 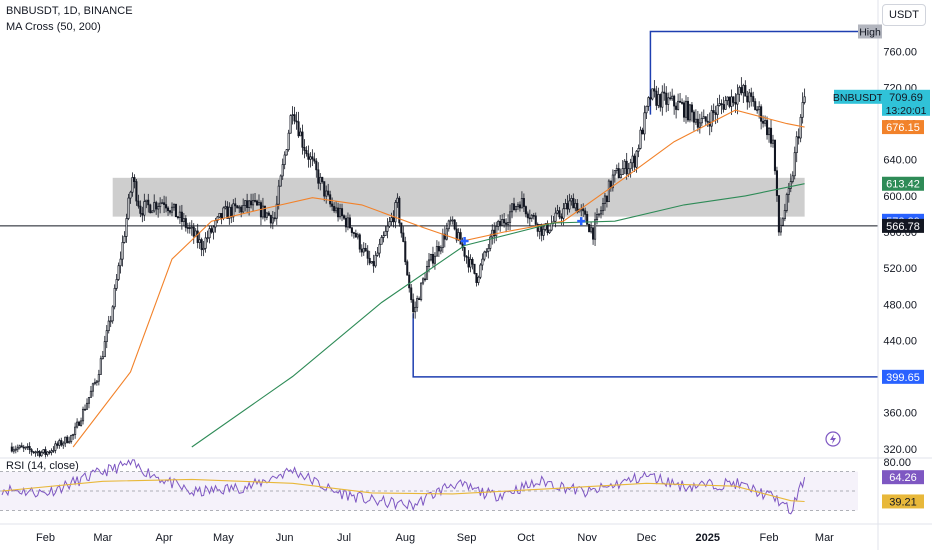 I want to click on high-label: High, so click(x=870, y=32).